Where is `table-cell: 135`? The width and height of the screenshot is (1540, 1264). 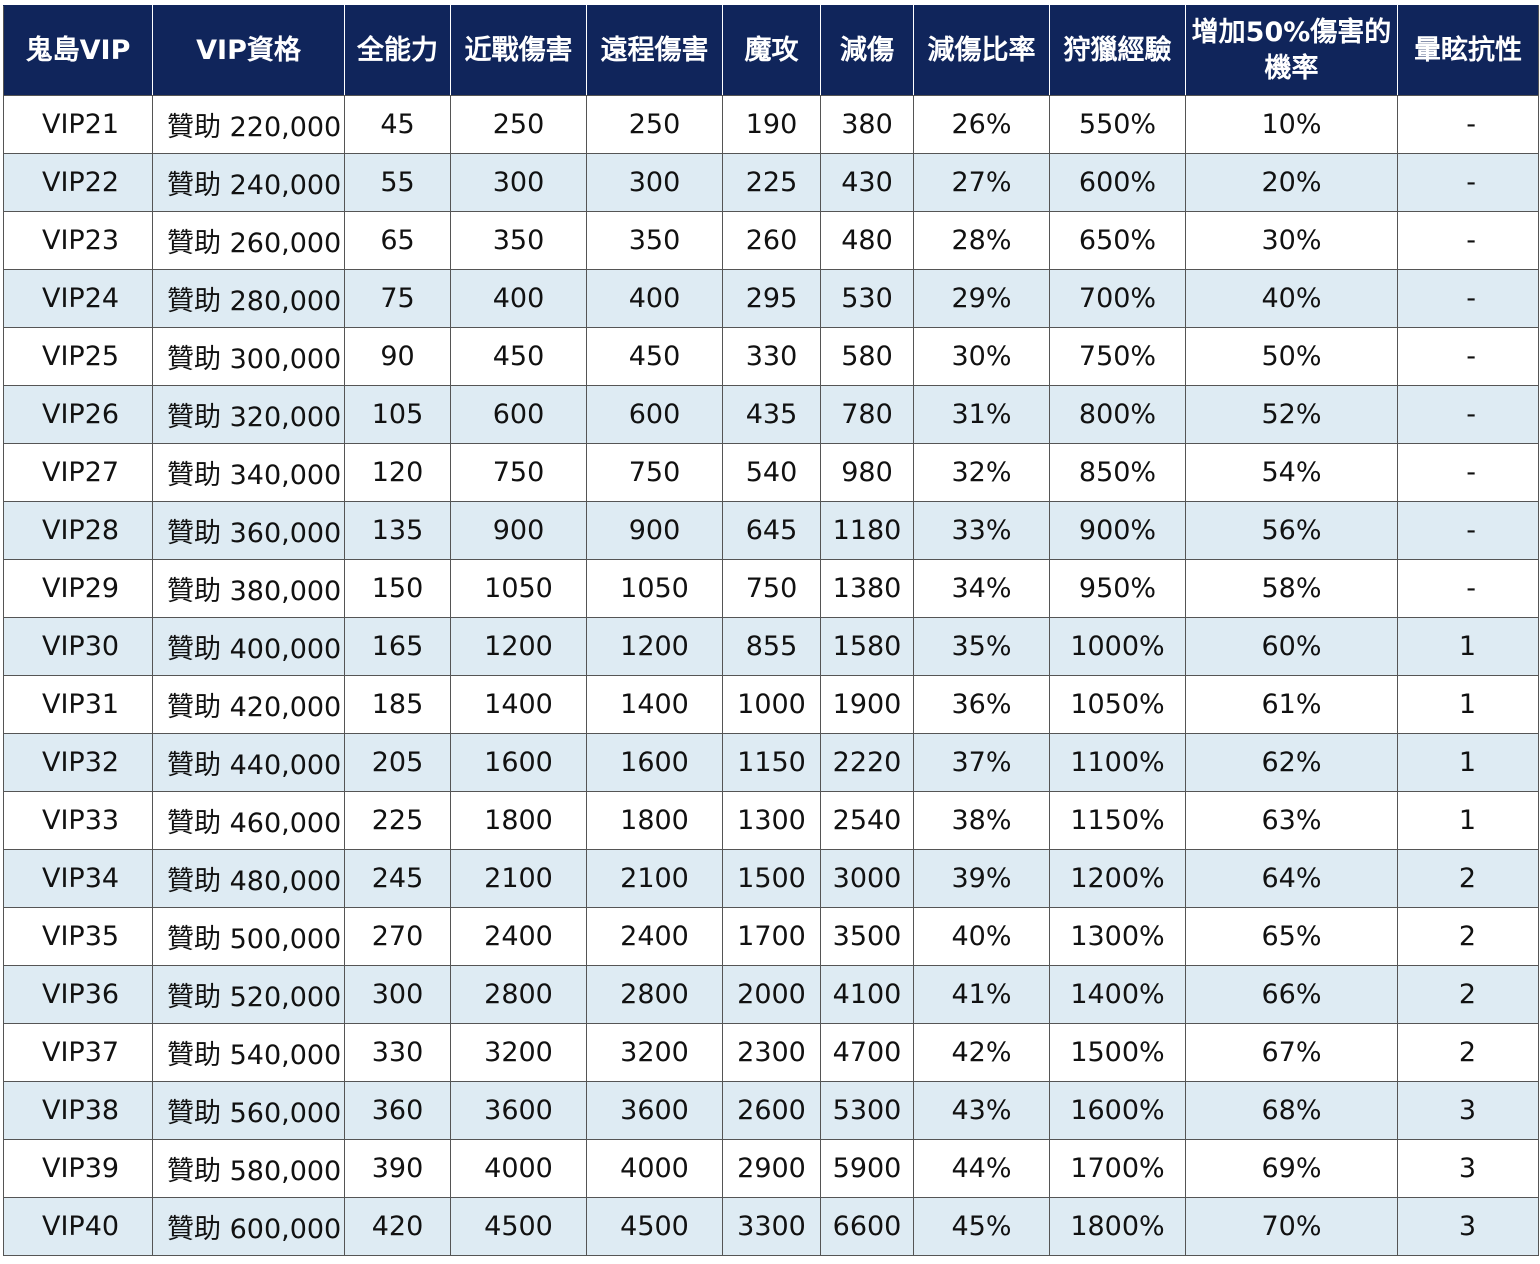
table-cell: 135 is located at coordinates (397, 530).